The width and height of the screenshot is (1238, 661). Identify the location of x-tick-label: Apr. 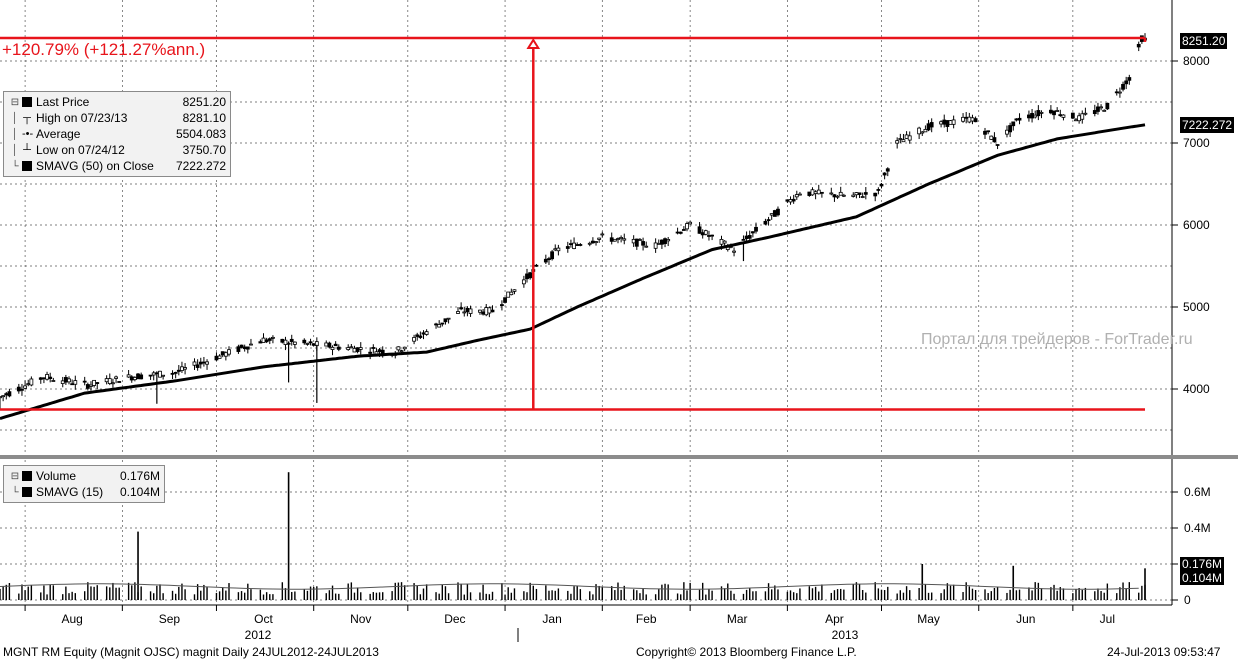
(834, 619).